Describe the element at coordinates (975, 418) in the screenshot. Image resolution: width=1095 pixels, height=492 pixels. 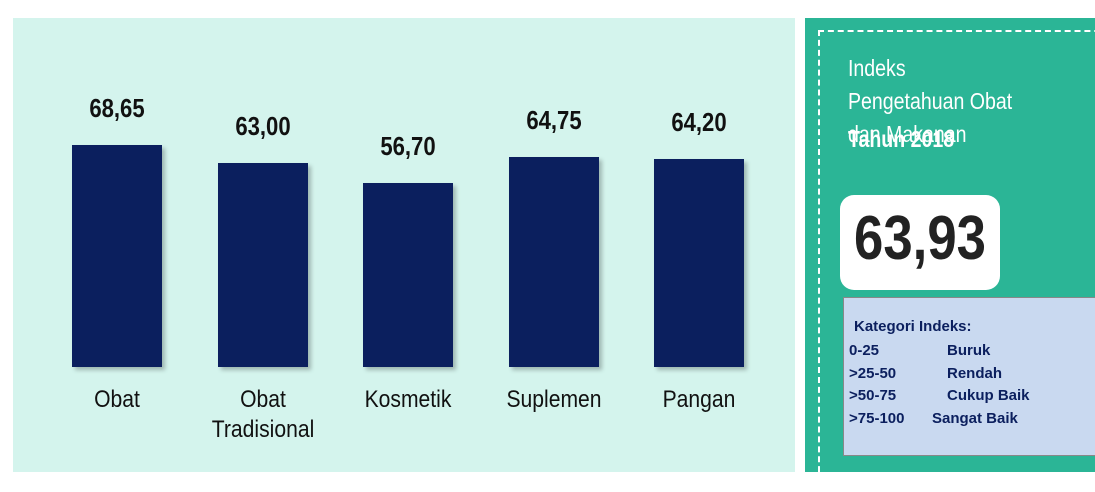
I see `legend-label: Sangat Baik` at that location.